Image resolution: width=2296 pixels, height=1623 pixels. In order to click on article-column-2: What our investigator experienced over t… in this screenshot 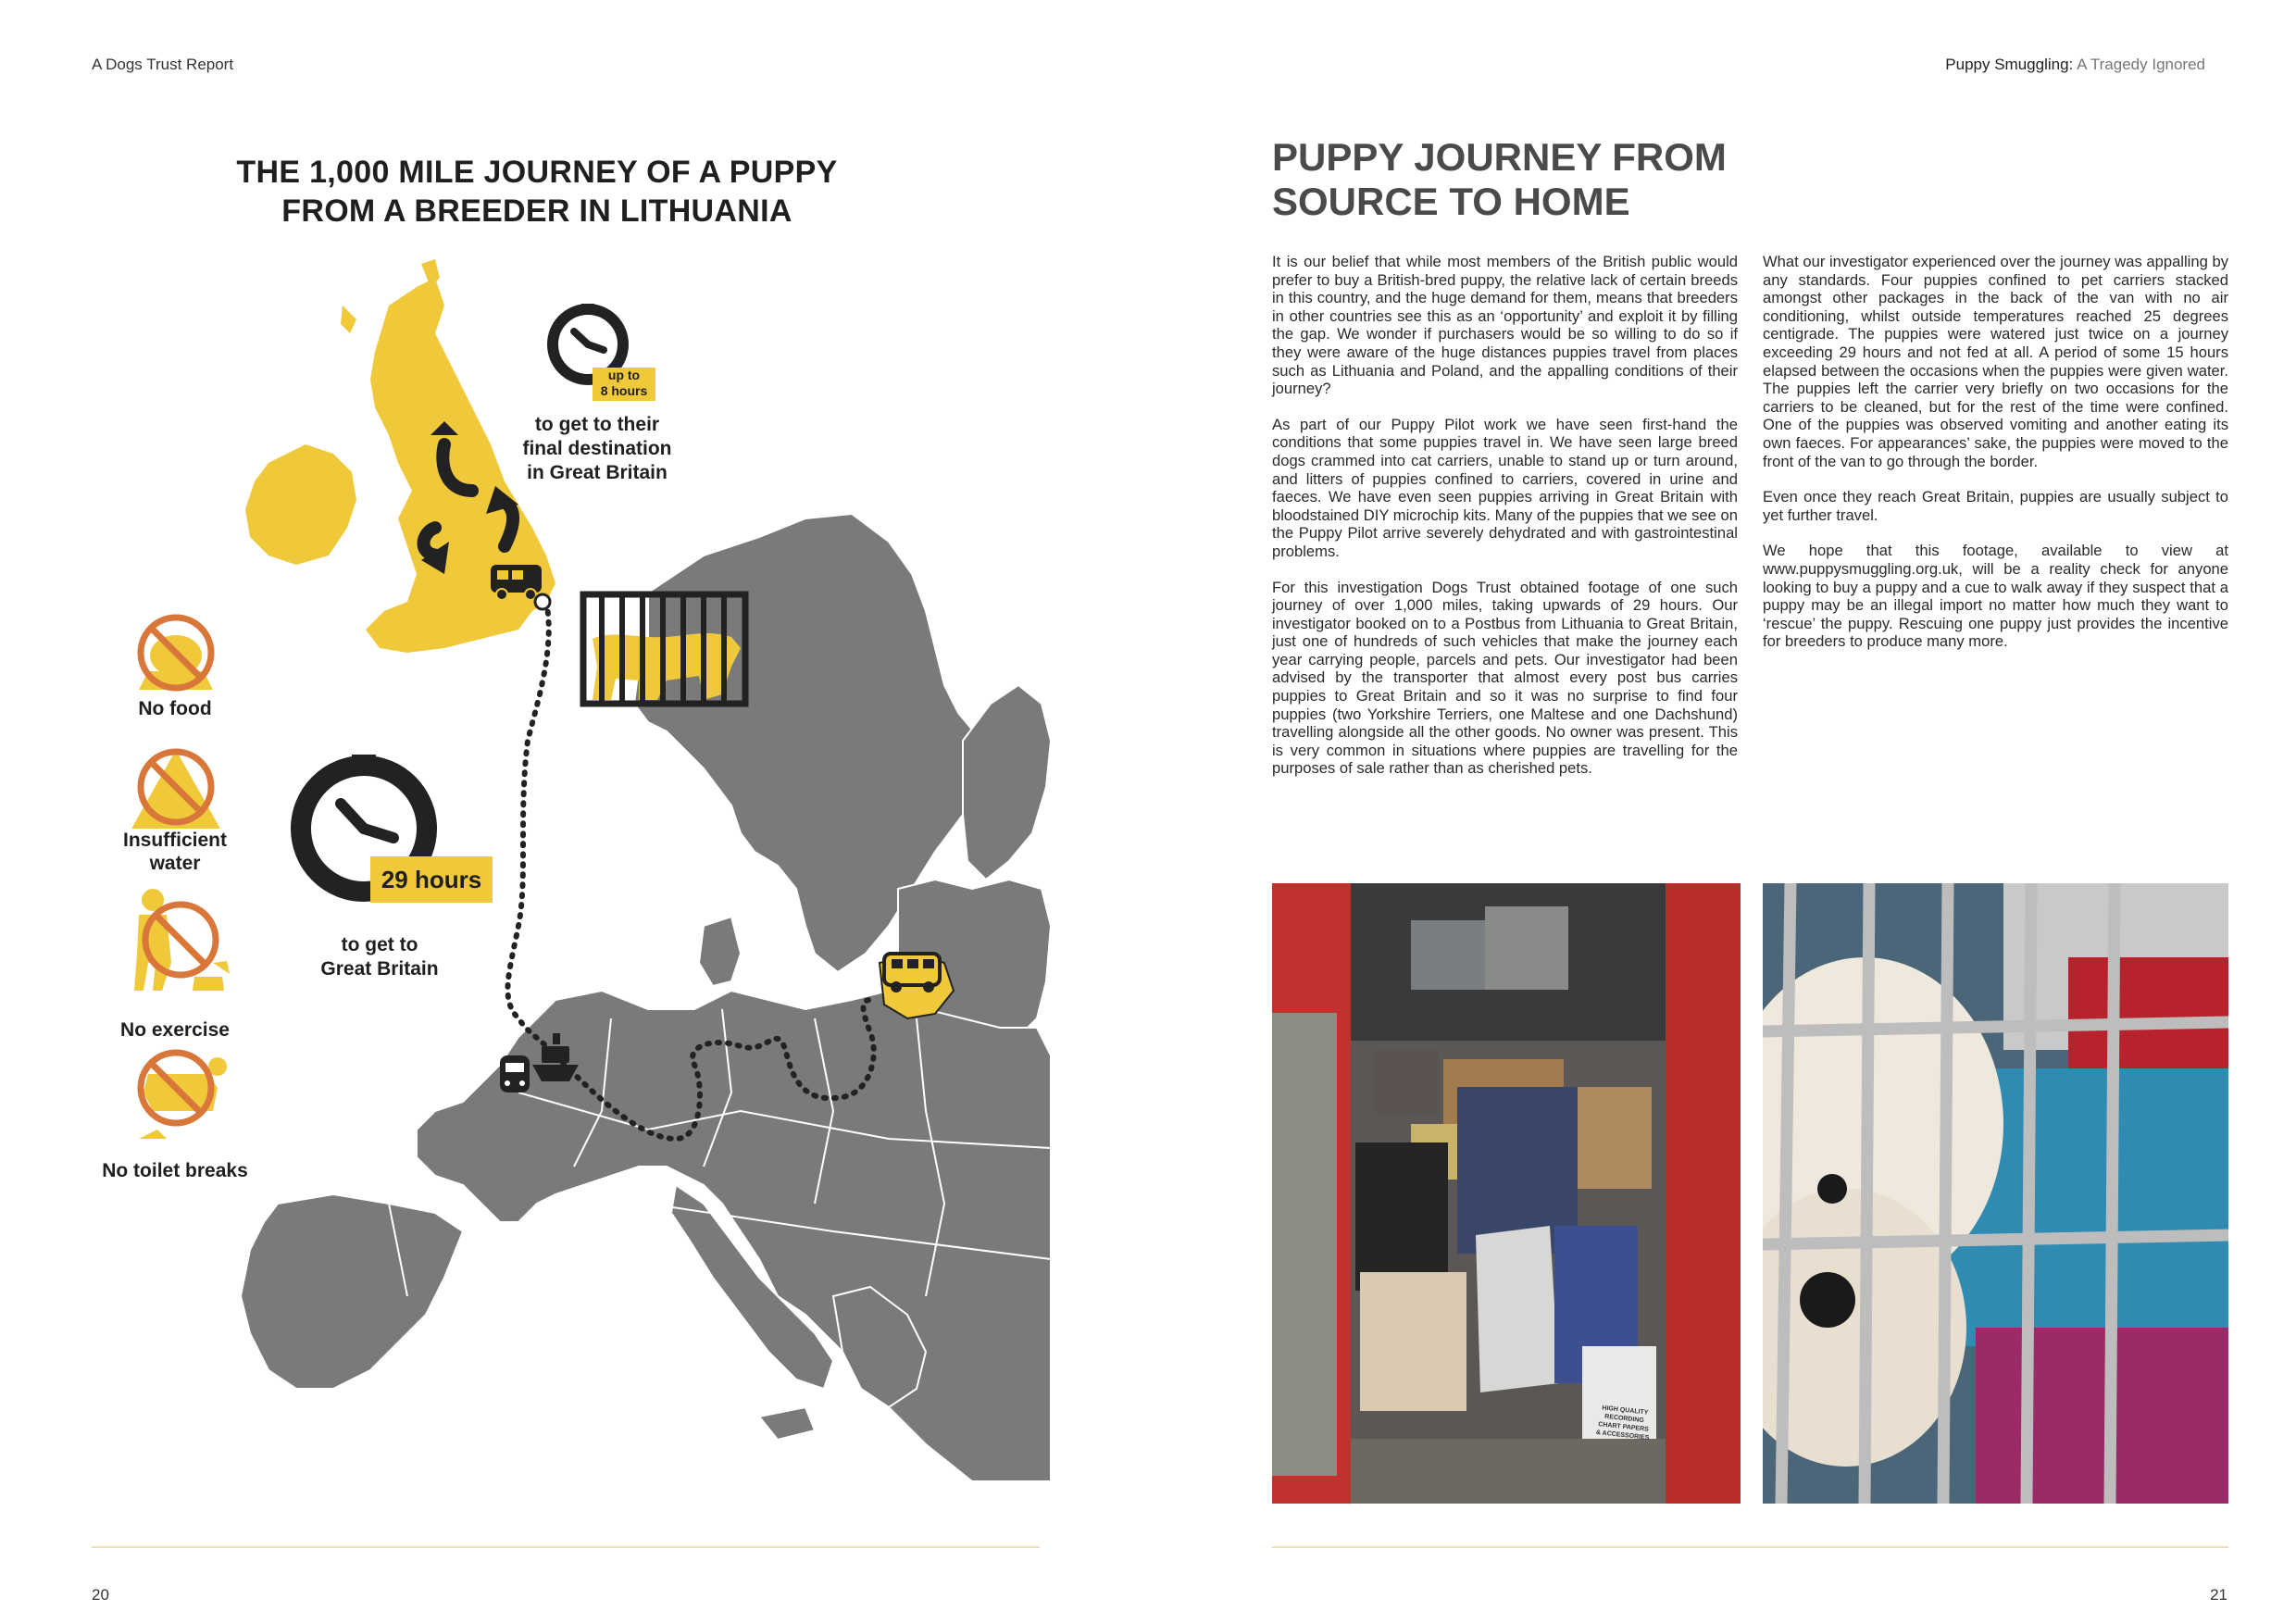, I will do `click(1996, 461)`.